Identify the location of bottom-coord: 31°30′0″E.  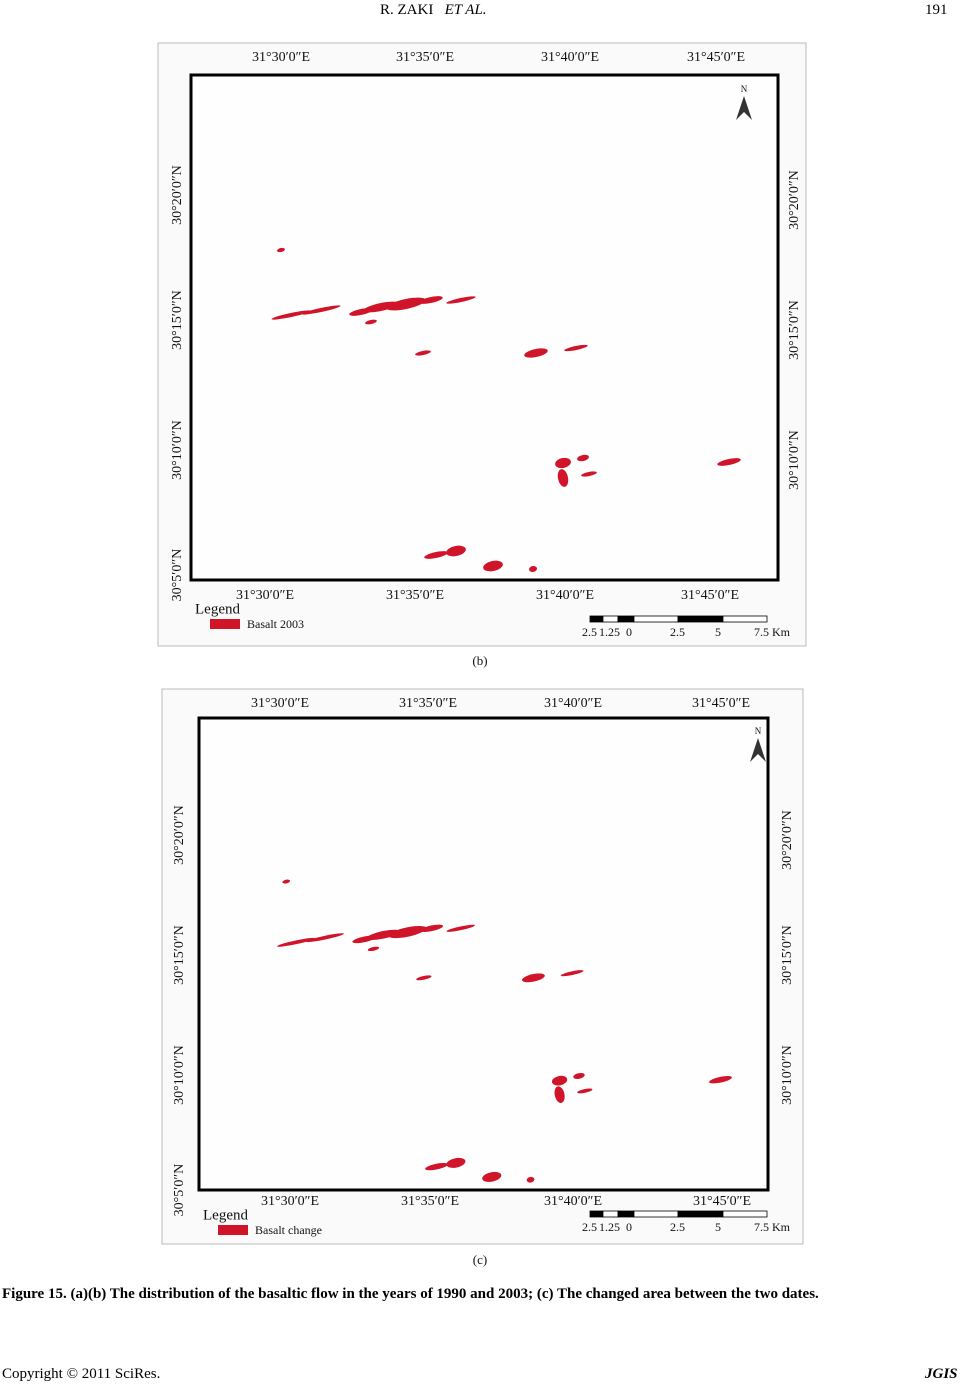
(290, 1201).